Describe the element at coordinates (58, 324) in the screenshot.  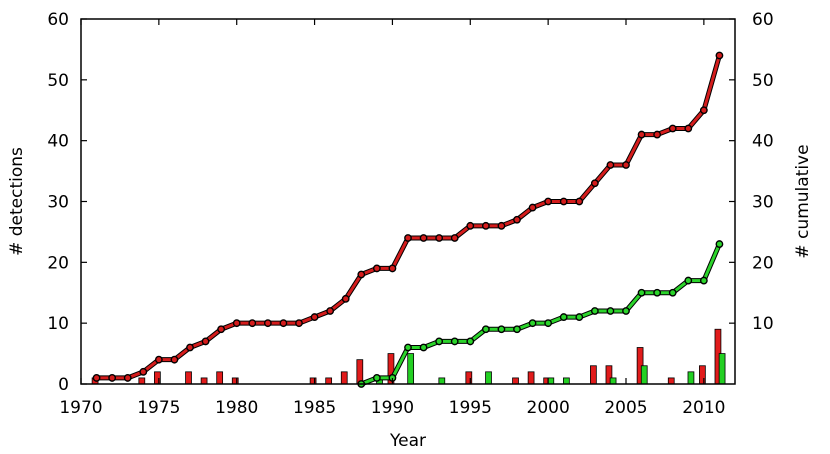
I see `y-tick-label: 10` at that location.